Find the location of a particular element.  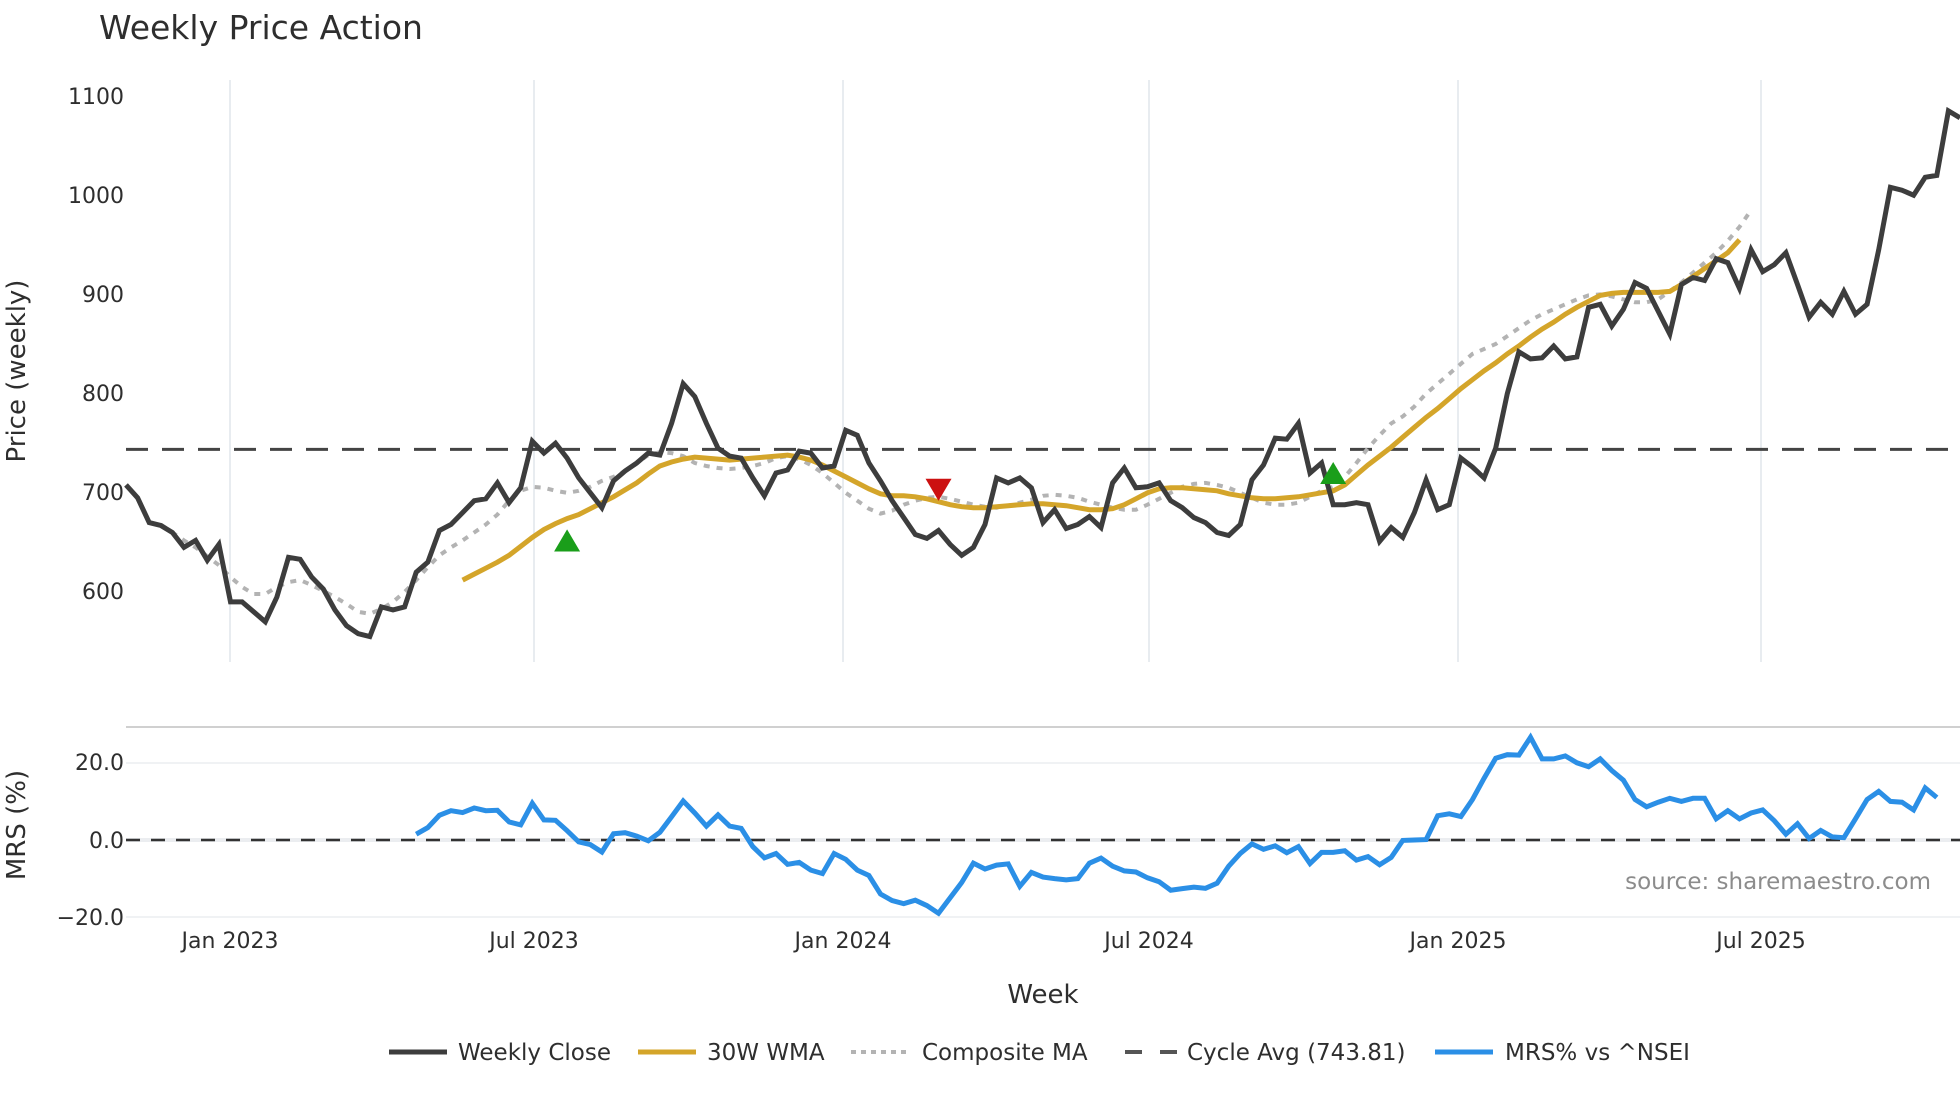

price-y-ticks: 1100 1000 900 800 700 600 is located at coordinates (96, 345).